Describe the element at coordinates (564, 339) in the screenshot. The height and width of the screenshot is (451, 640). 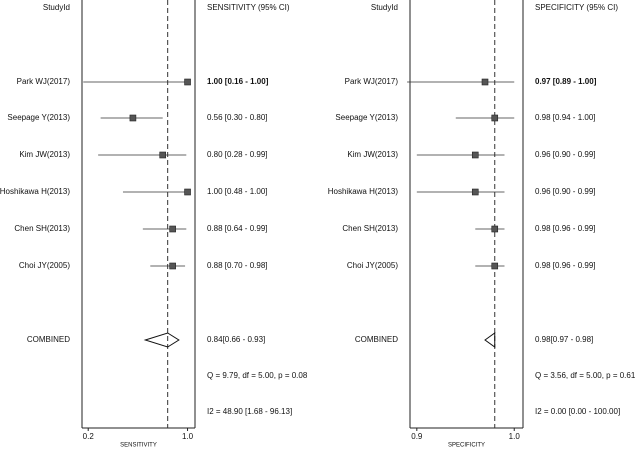
I see `combined-ci-label: 0.98[0.97 - 0.98]` at that location.